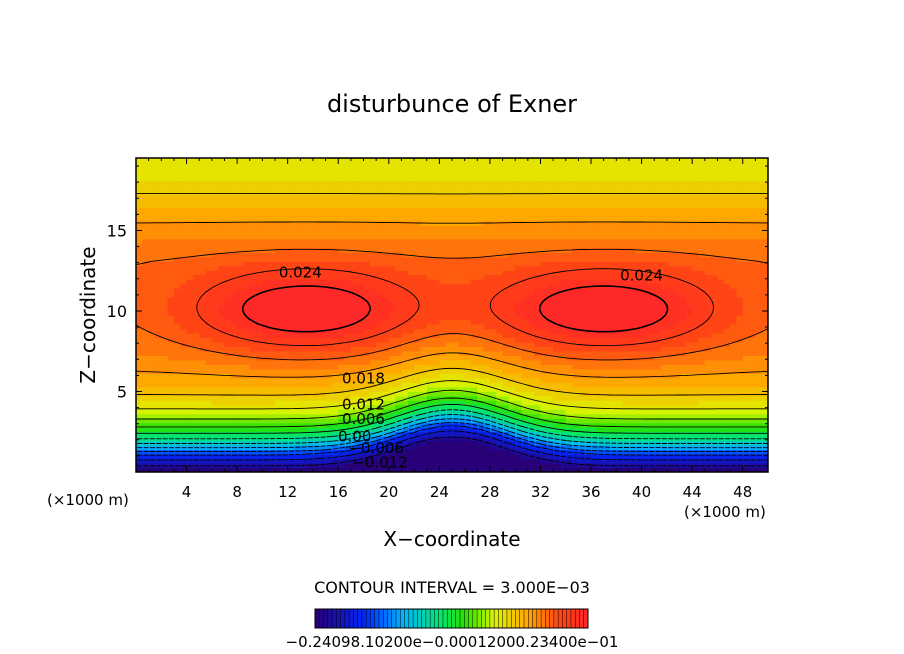 The image size is (904, 654). I want to click on x-axis-unit-left: (×1000 m), so click(88, 500).